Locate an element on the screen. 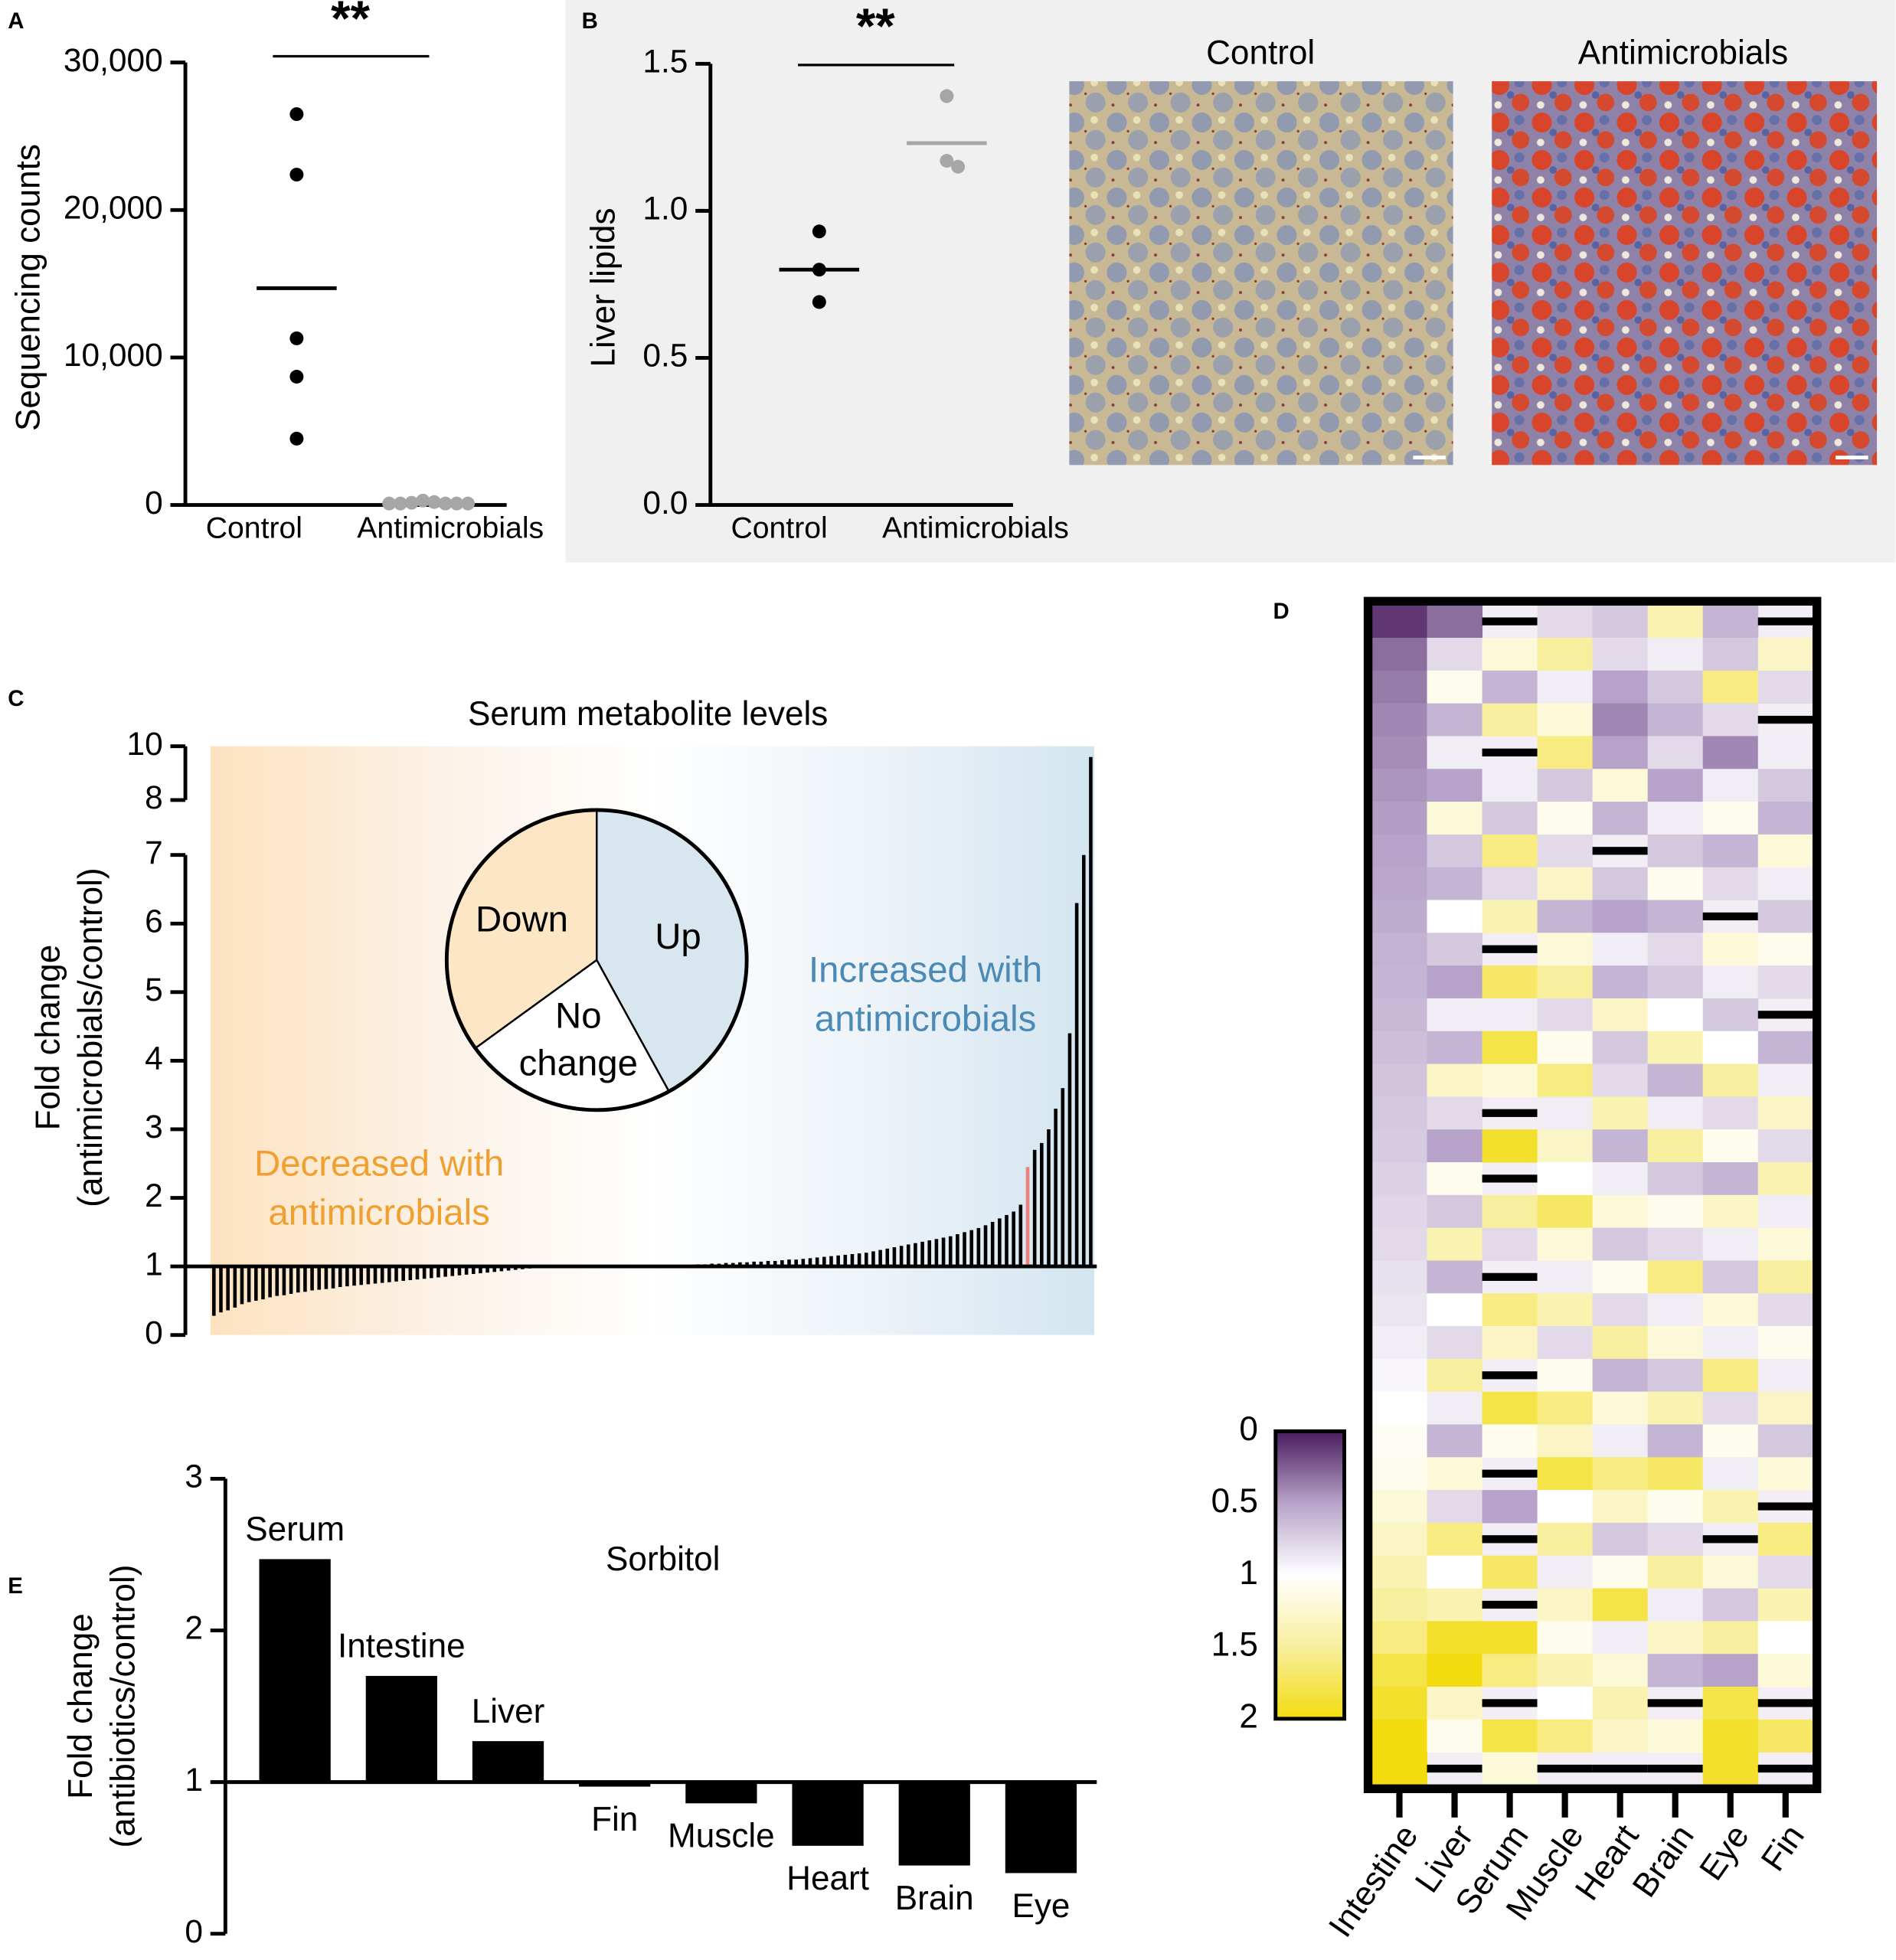  heatmap-border is located at coordinates (1592, 1195).